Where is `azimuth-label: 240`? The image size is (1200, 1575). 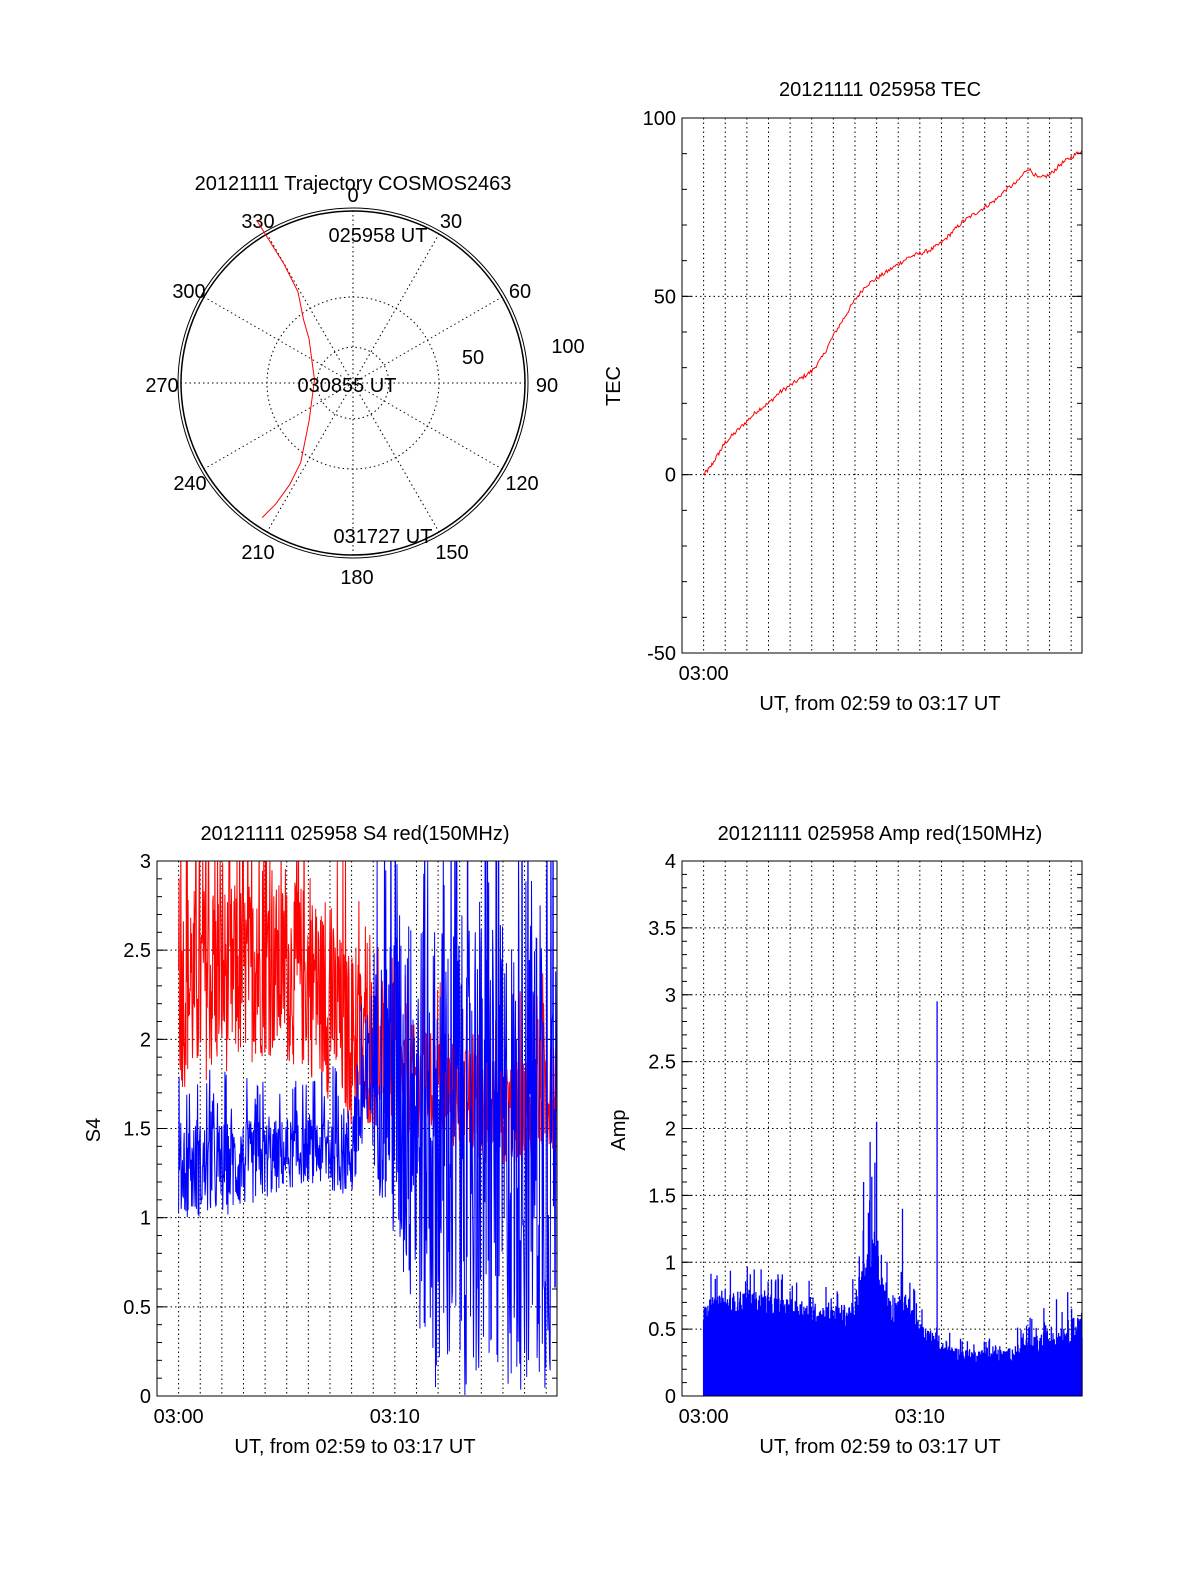 azimuth-label: 240 is located at coordinates (189, 484).